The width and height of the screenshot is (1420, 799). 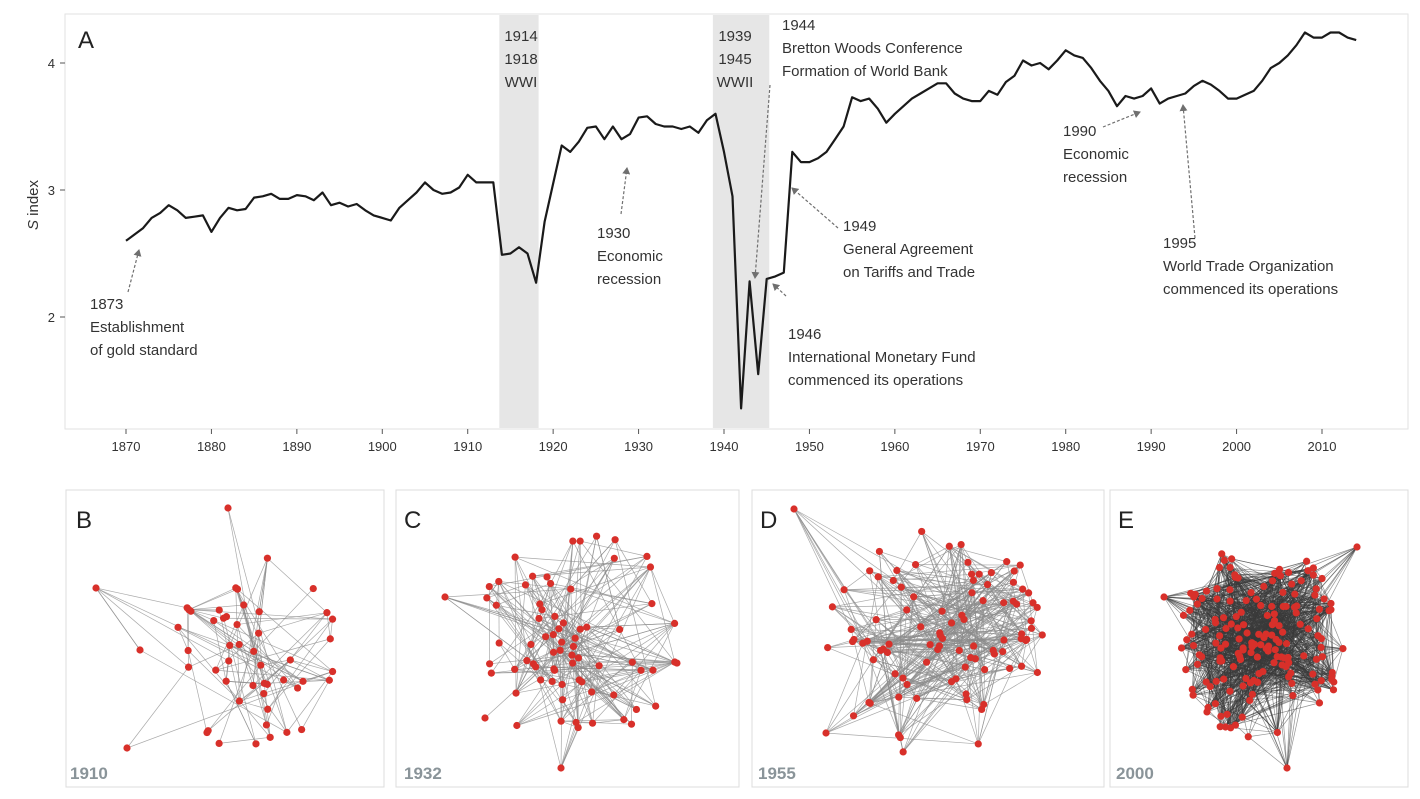 What do you see at coordinates (882, 357) in the screenshot?
I see `annotation-1946-line1: International Monetary Fund` at bounding box center [882, 357].